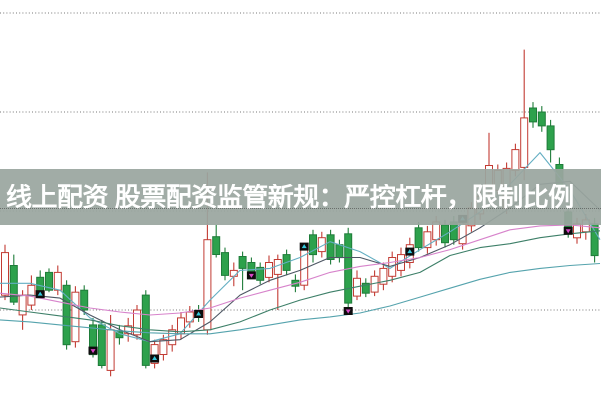 The height and width of the screenshot is (400, 601). What do you see at coordinates (290, 197) in the screenshot?
I see `headline-text: 线上配资 股票配资监管新规：严控杠杆，限制比例` at bounding box center [290, 197].